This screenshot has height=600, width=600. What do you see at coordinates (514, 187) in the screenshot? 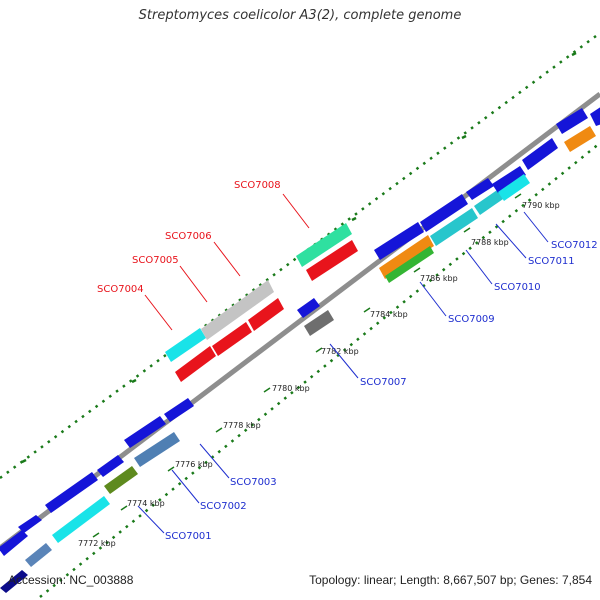
I see `gene-feature-sco7012` at bounding box center [514, 187].